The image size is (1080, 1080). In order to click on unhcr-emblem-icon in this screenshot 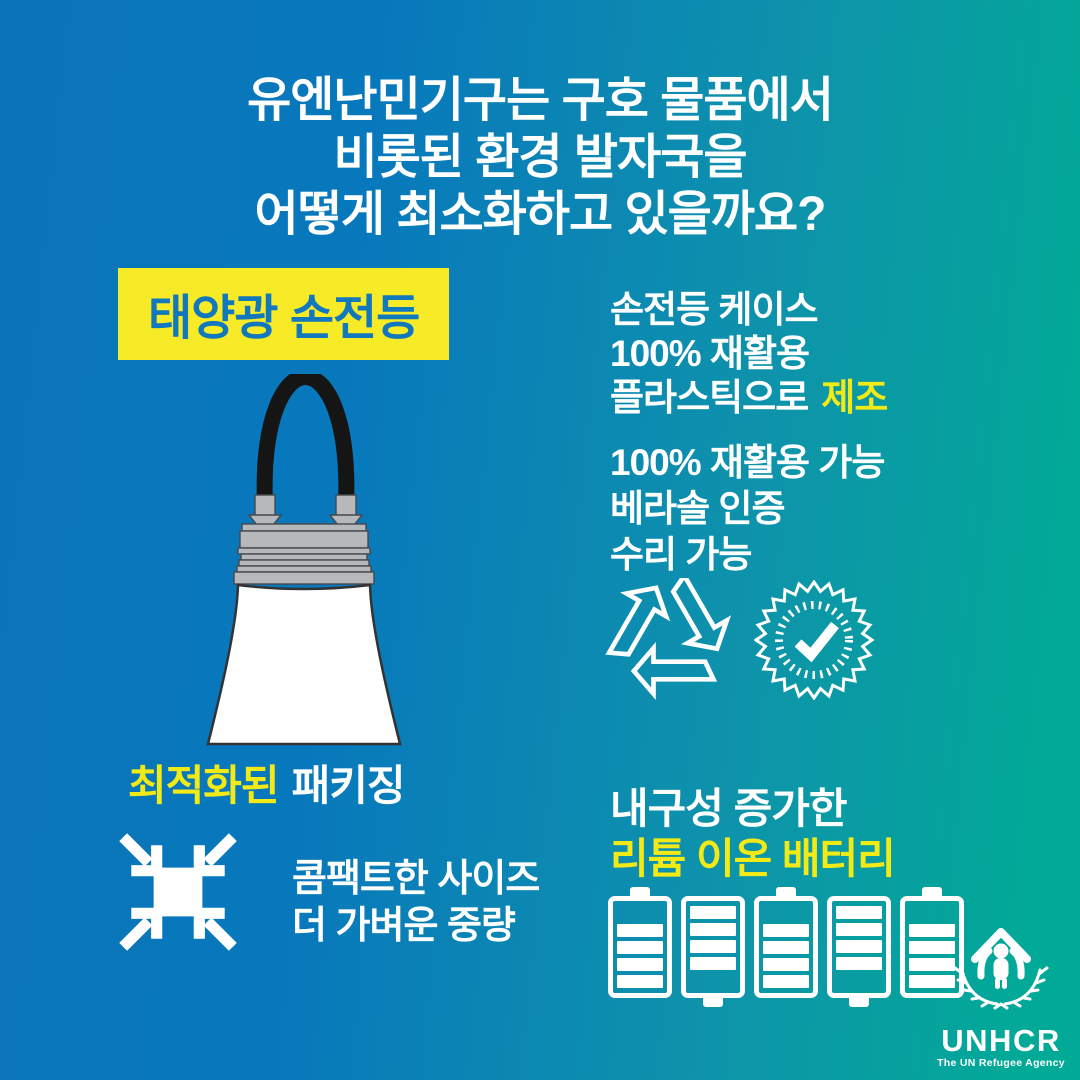, I will do `click(1001, 969)`.